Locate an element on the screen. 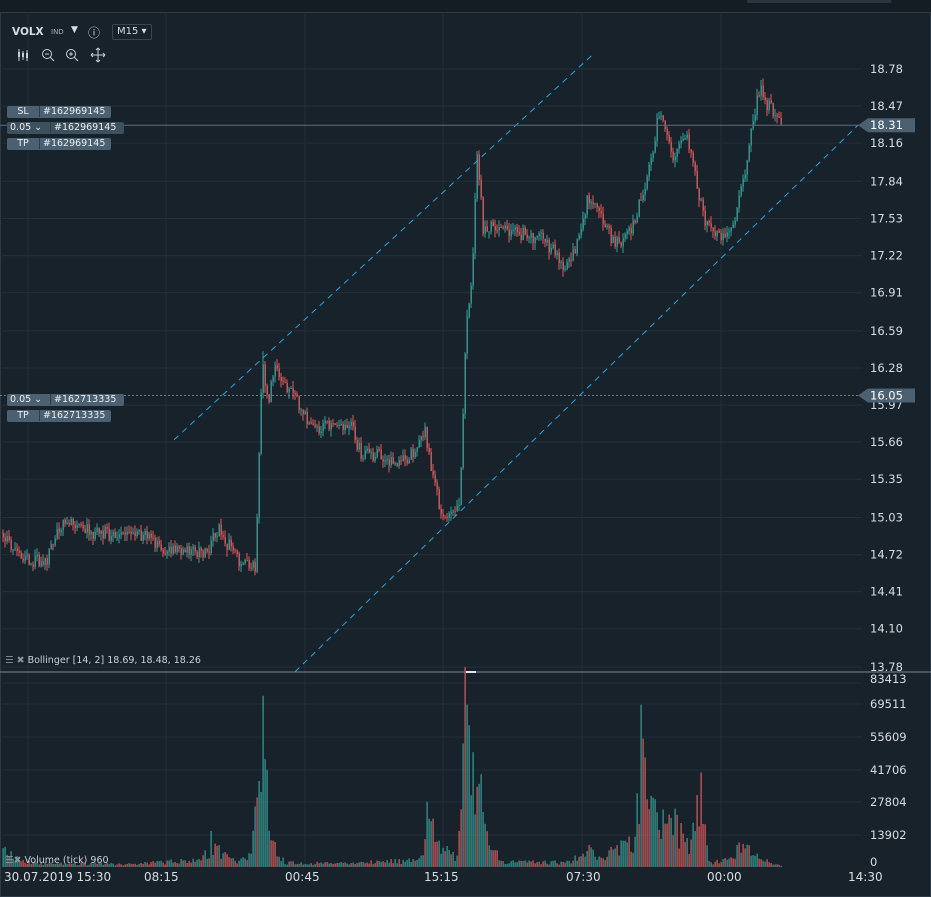 This screenshot has height=897, width=931. timeframe-select: M15 ▾ is located at coordinates (132, 32).